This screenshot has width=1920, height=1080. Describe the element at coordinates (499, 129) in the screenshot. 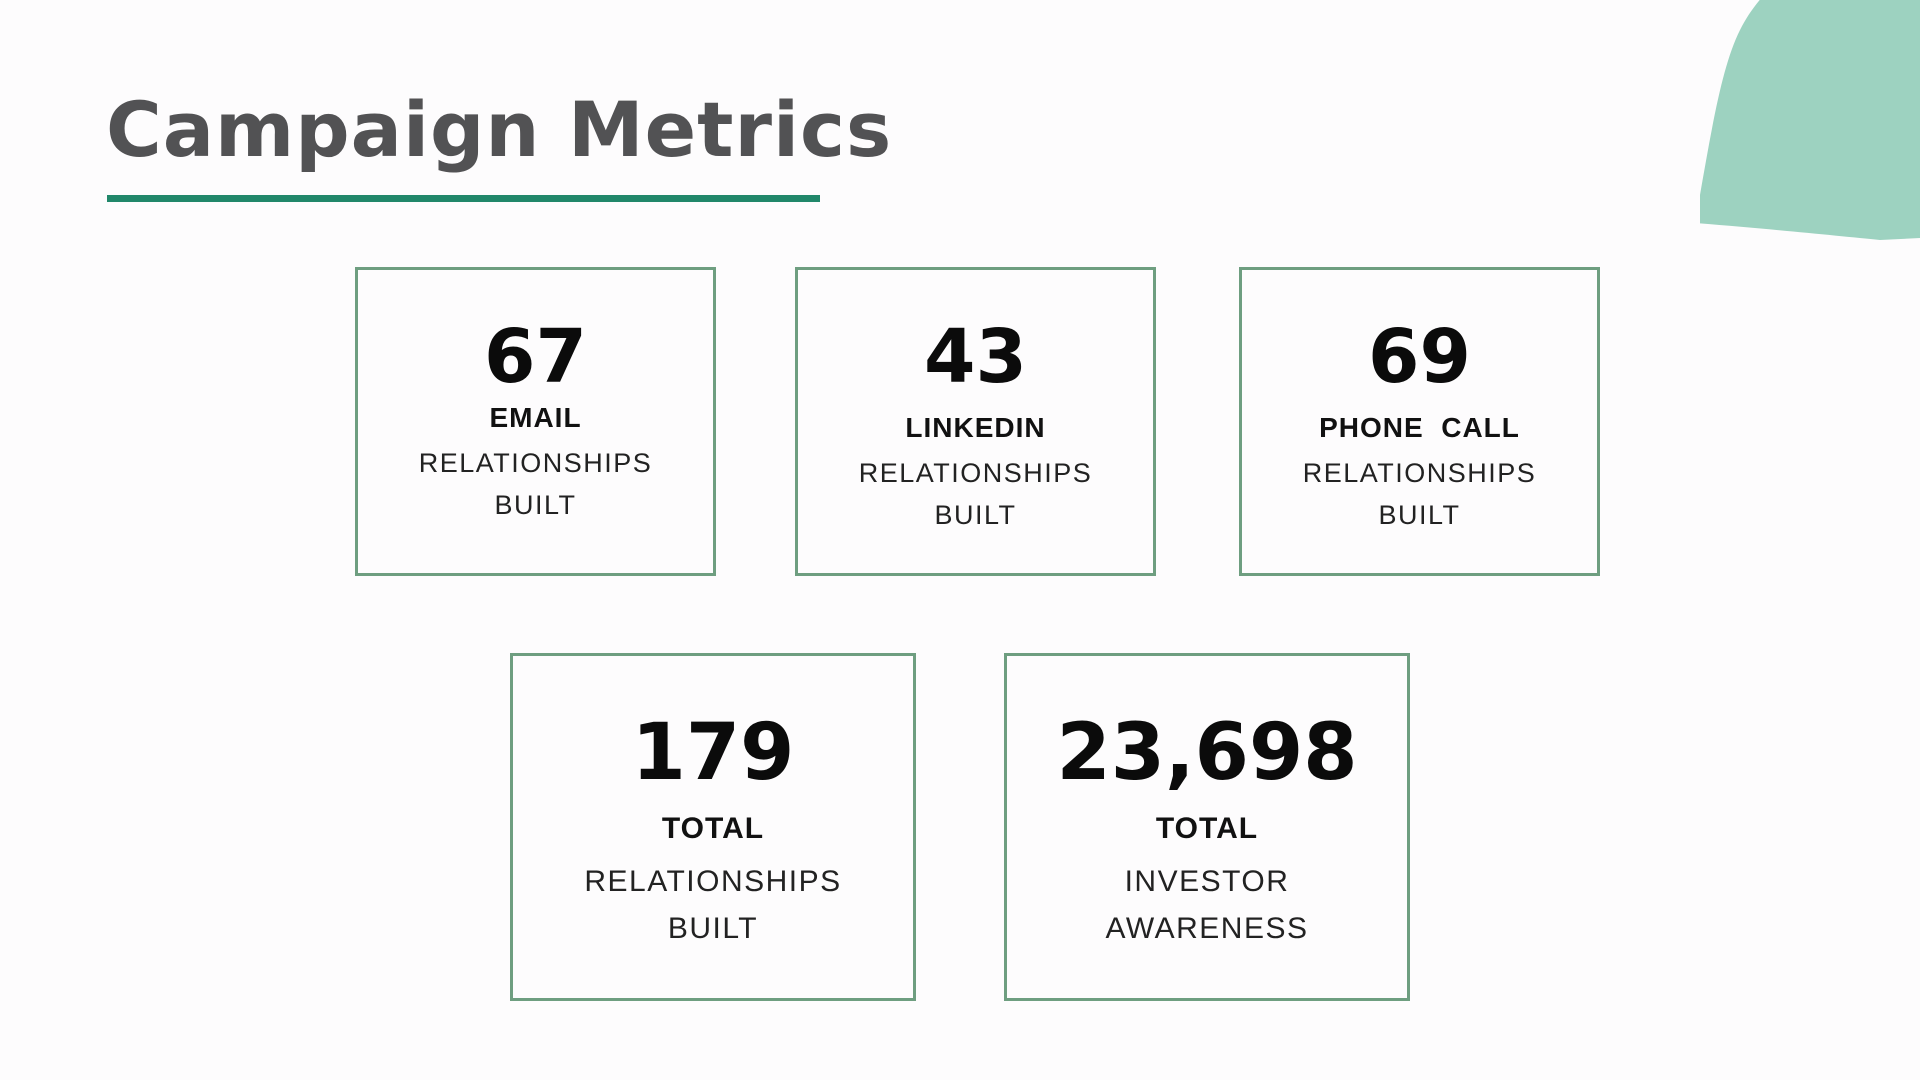

I see `page-title: Campaign Metrics` at that location.